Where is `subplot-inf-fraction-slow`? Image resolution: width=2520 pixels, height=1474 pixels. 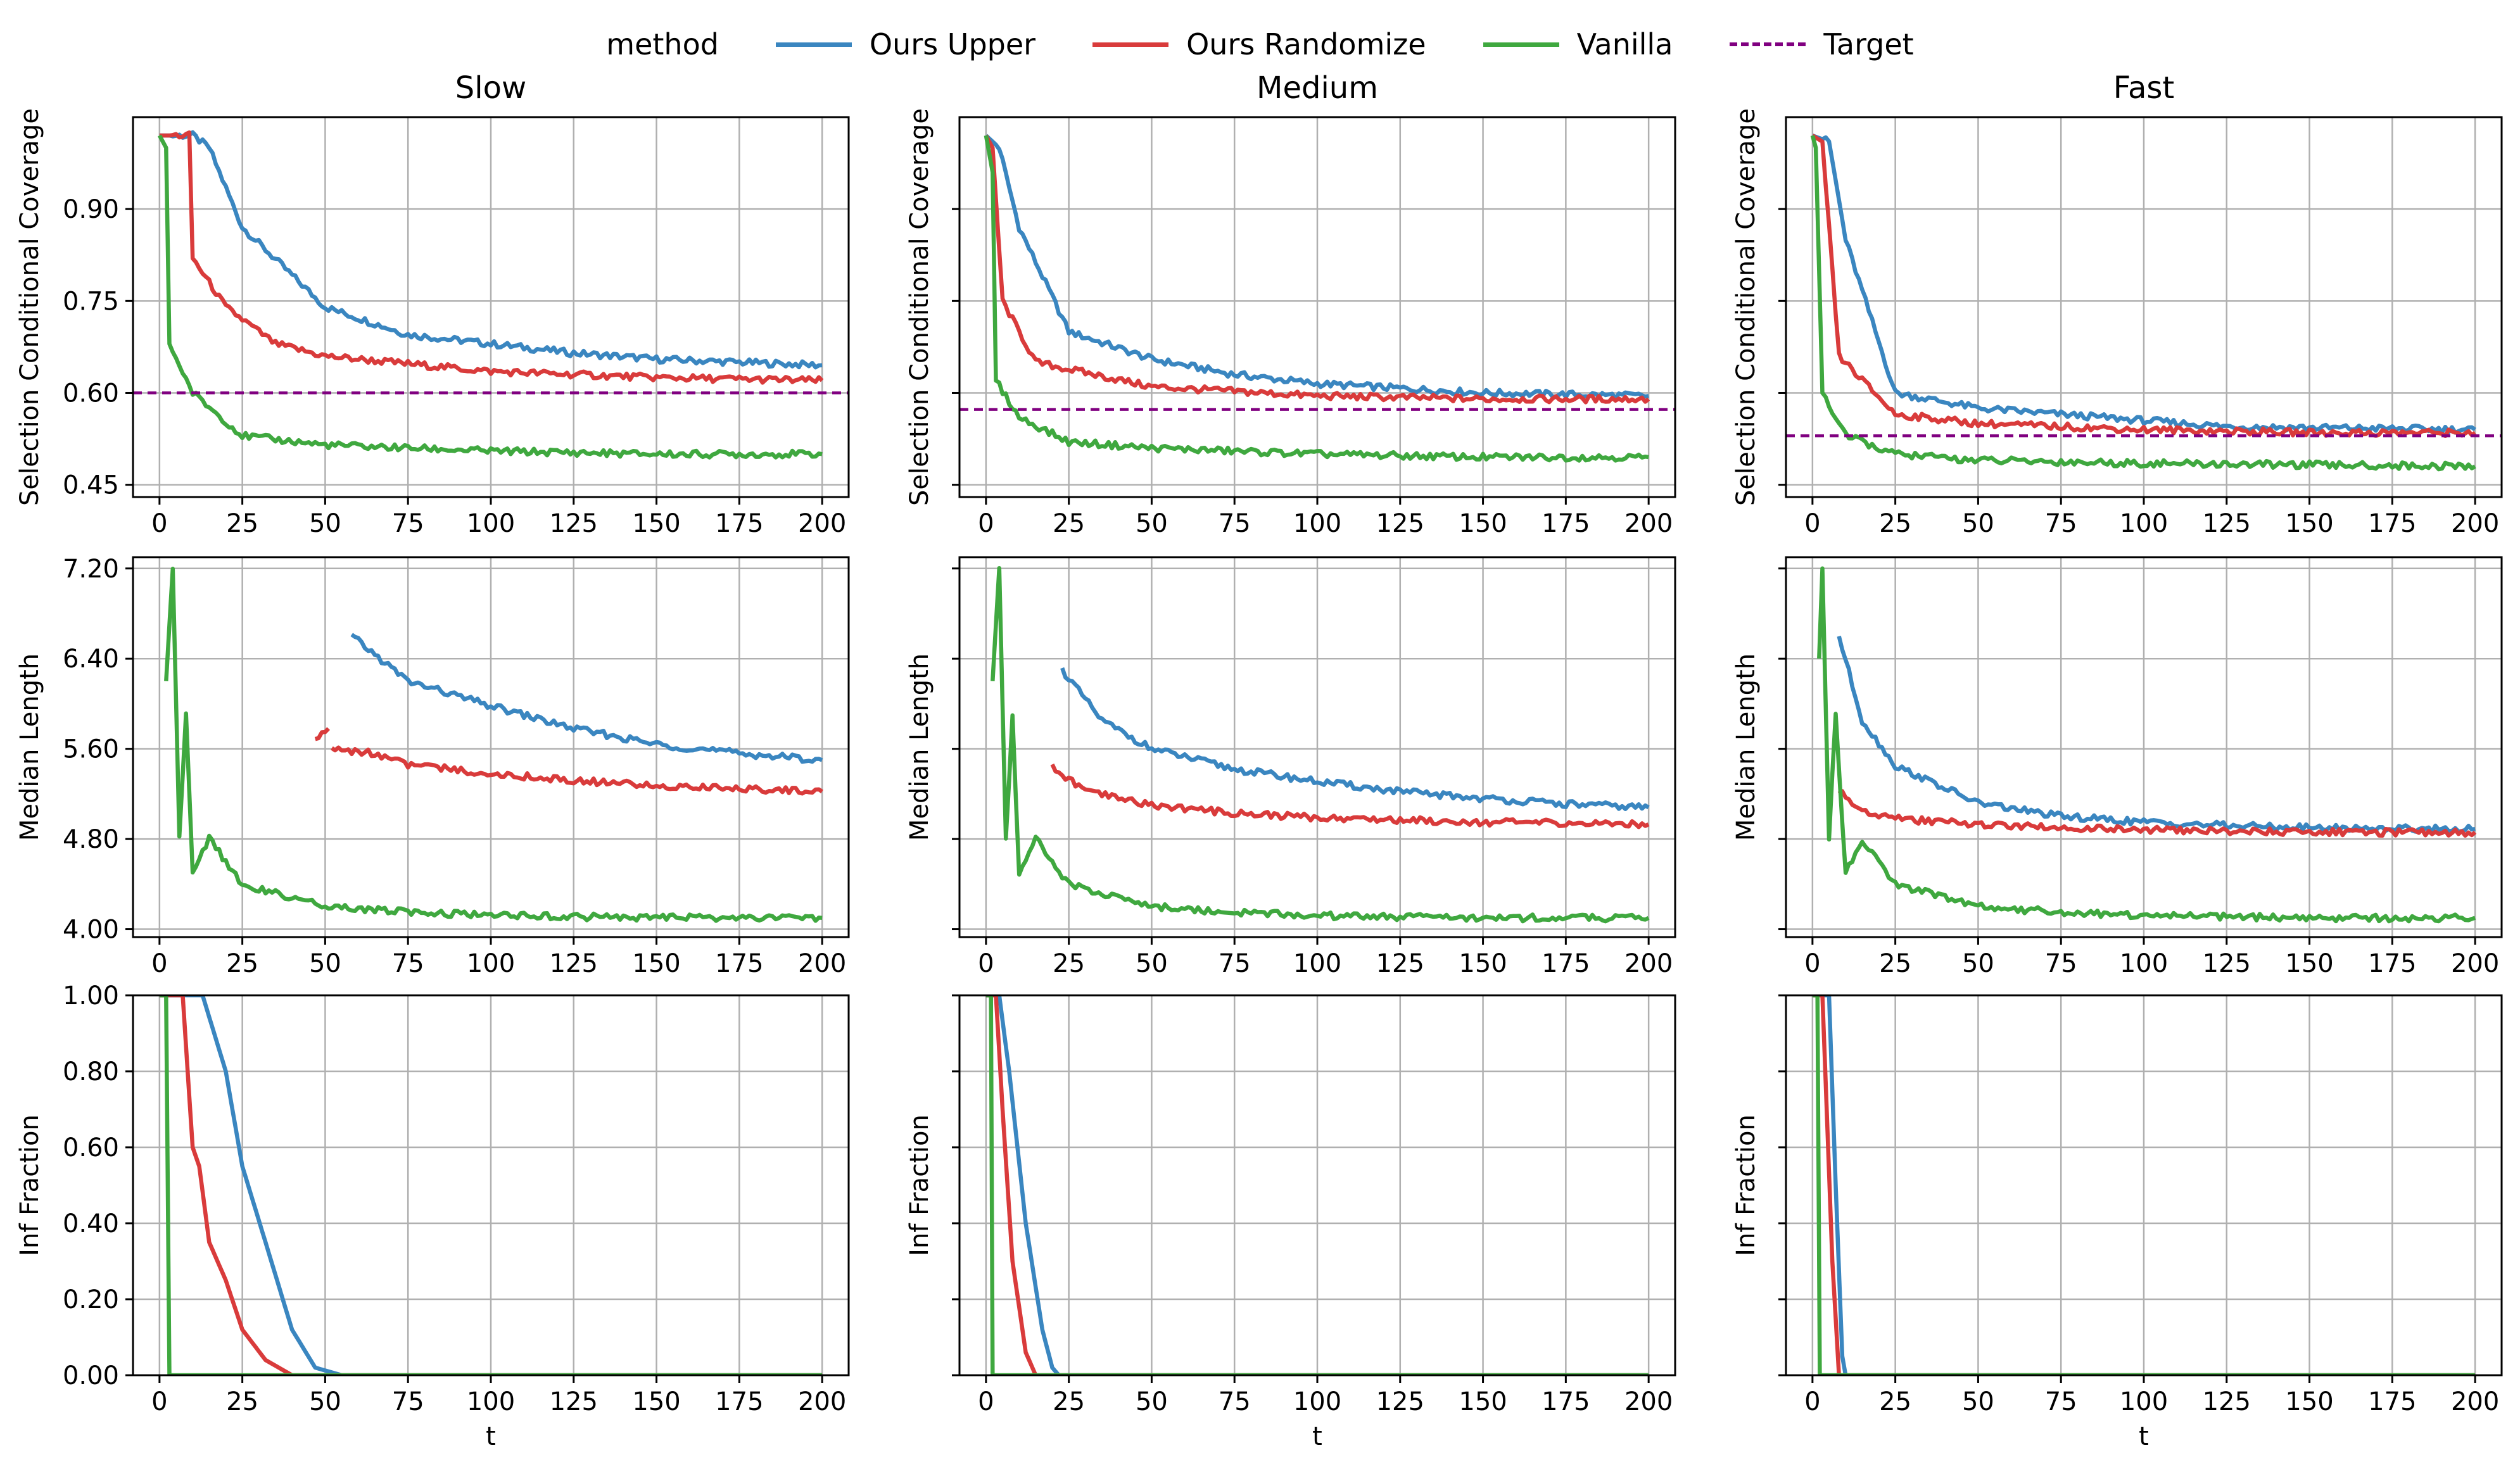
subplot-inf-fraction-slow is located at coordinates (487, 1188).